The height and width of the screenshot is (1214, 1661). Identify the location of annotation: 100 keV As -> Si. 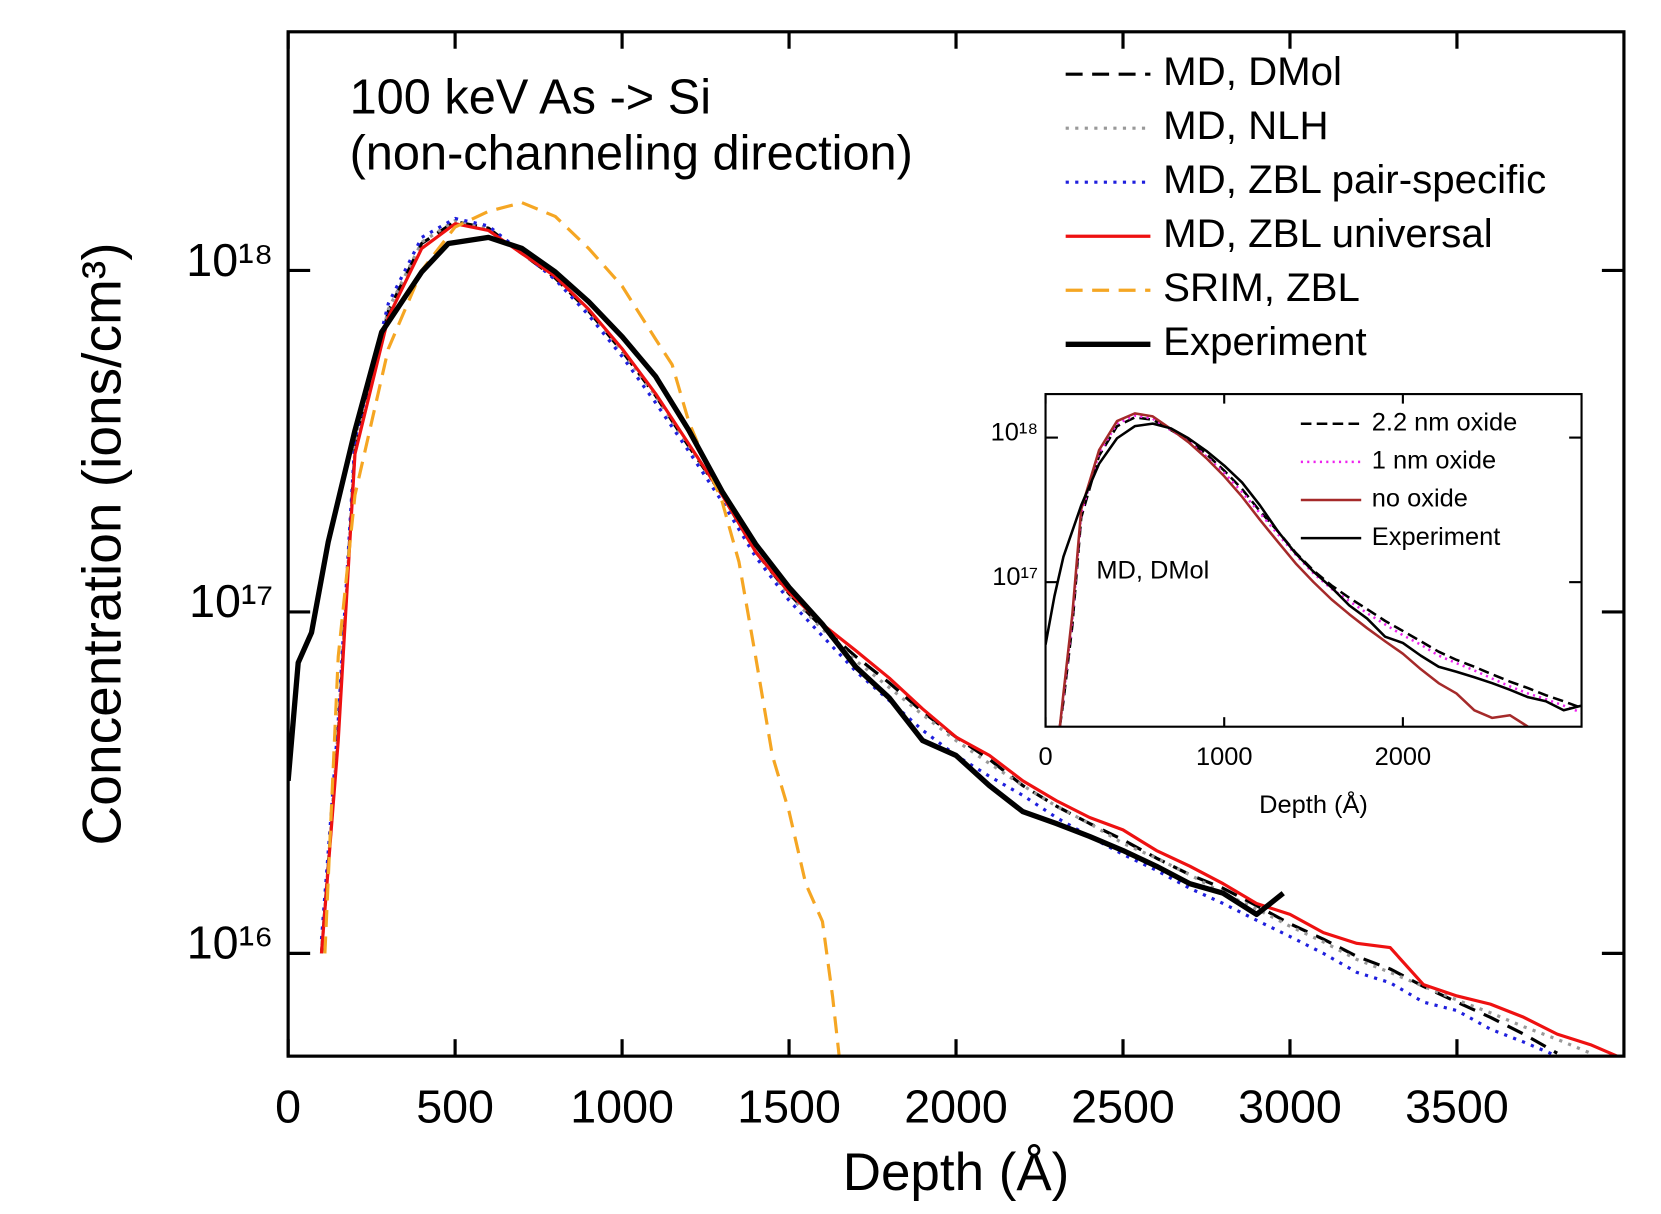
(531, 98).